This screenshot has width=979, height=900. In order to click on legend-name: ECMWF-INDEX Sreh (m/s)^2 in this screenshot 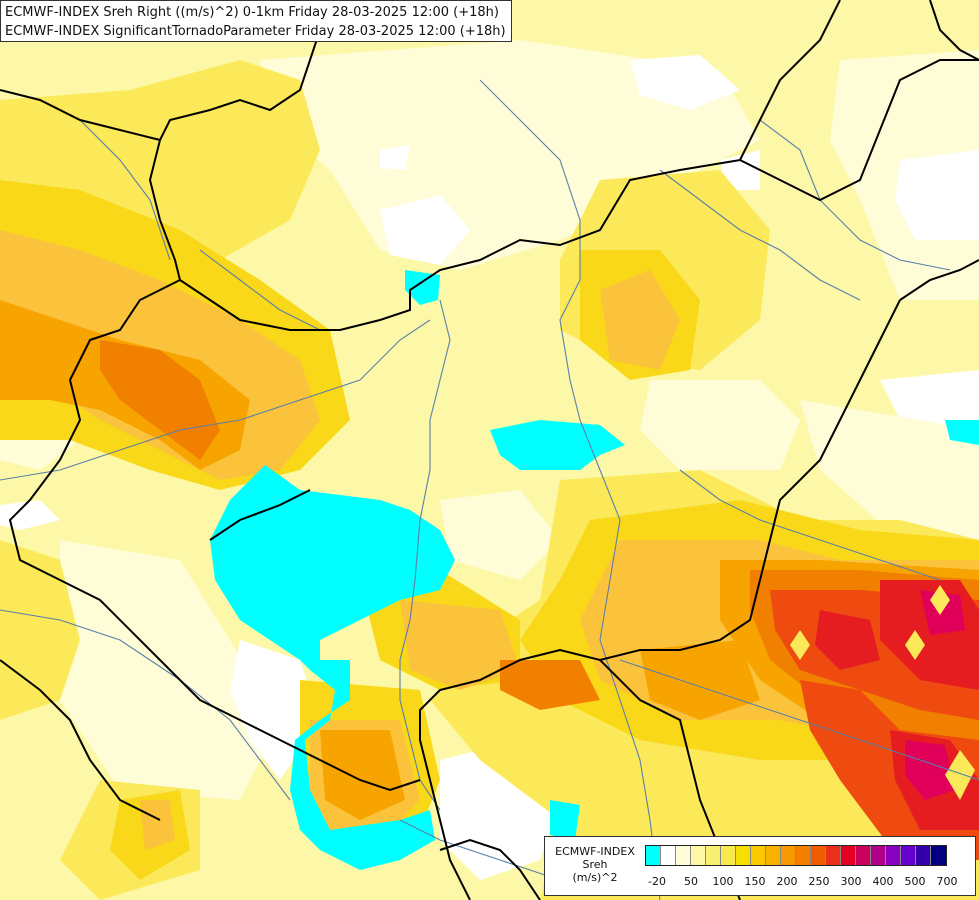, I will do `click(595, 864)`.